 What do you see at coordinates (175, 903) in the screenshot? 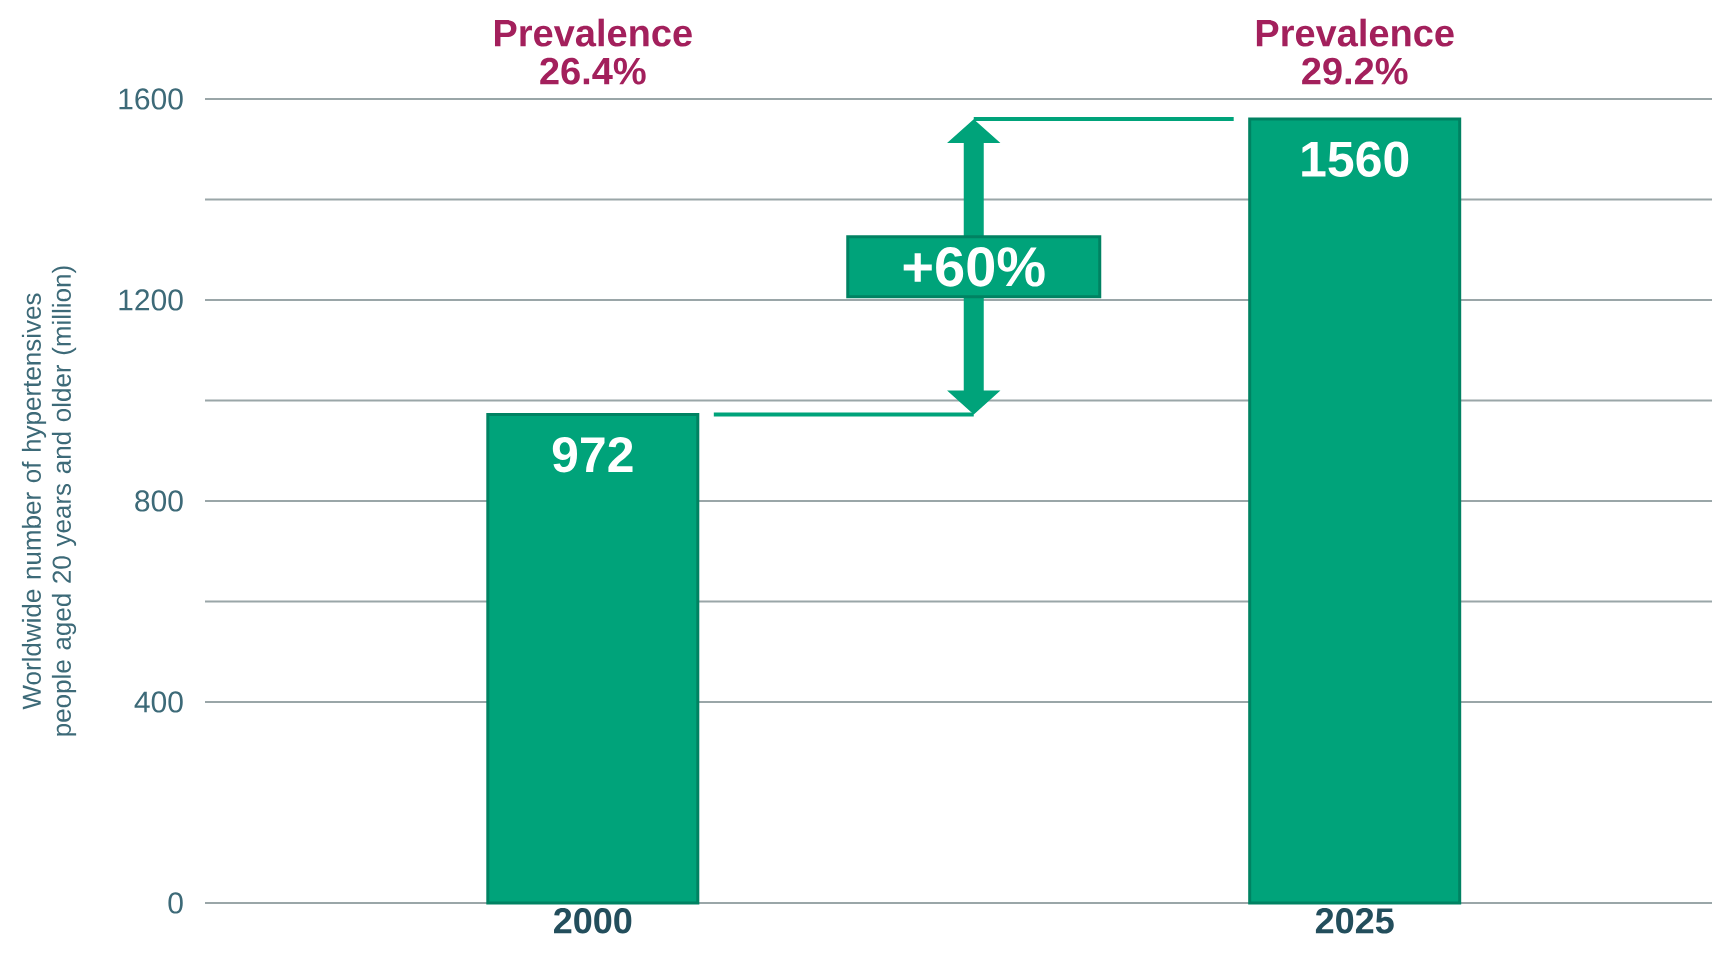
I see `y-tick-label: 0` at bounding box center [175, 903].